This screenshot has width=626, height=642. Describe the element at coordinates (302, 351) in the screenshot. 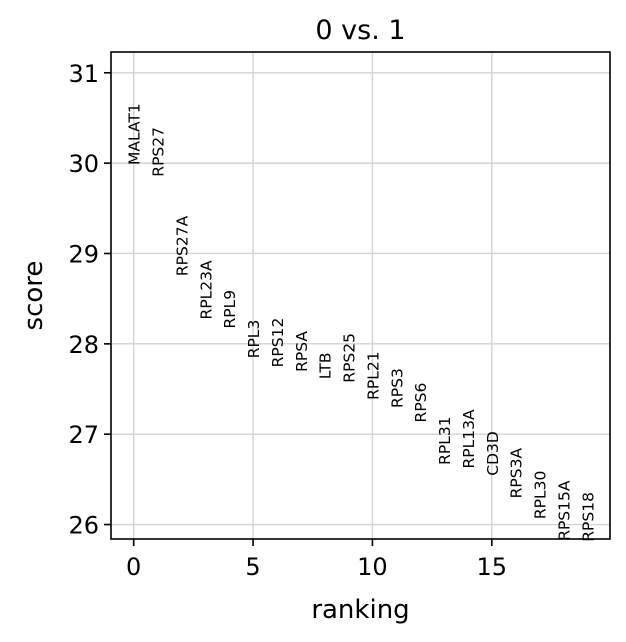

I see `gene-point-label: RPSA` at that location.